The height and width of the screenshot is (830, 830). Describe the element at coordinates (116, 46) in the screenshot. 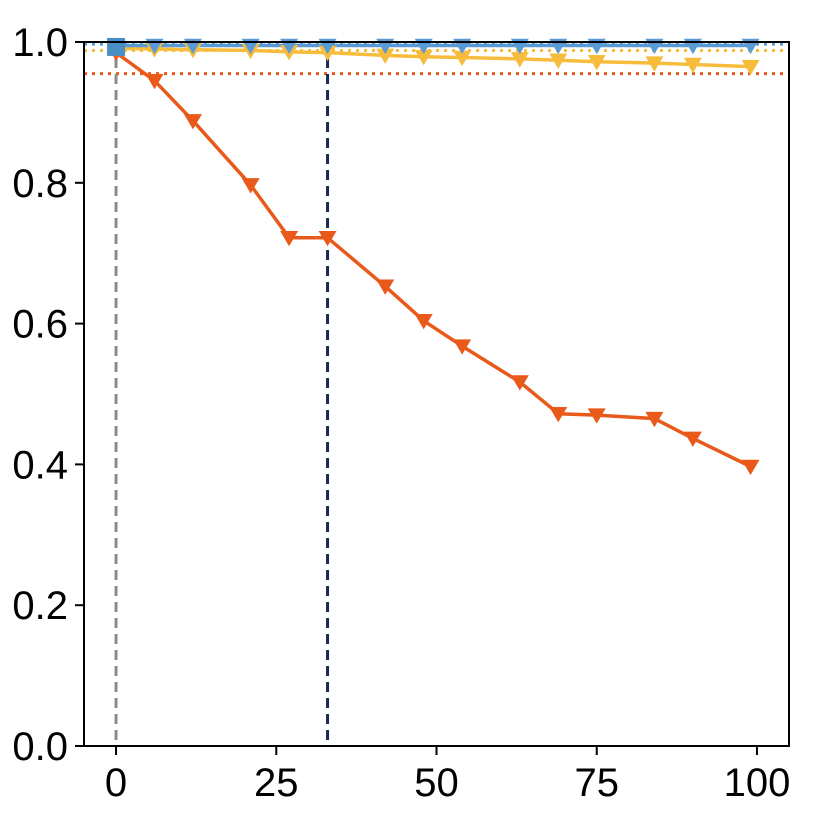

I see `start-marker` at that location.